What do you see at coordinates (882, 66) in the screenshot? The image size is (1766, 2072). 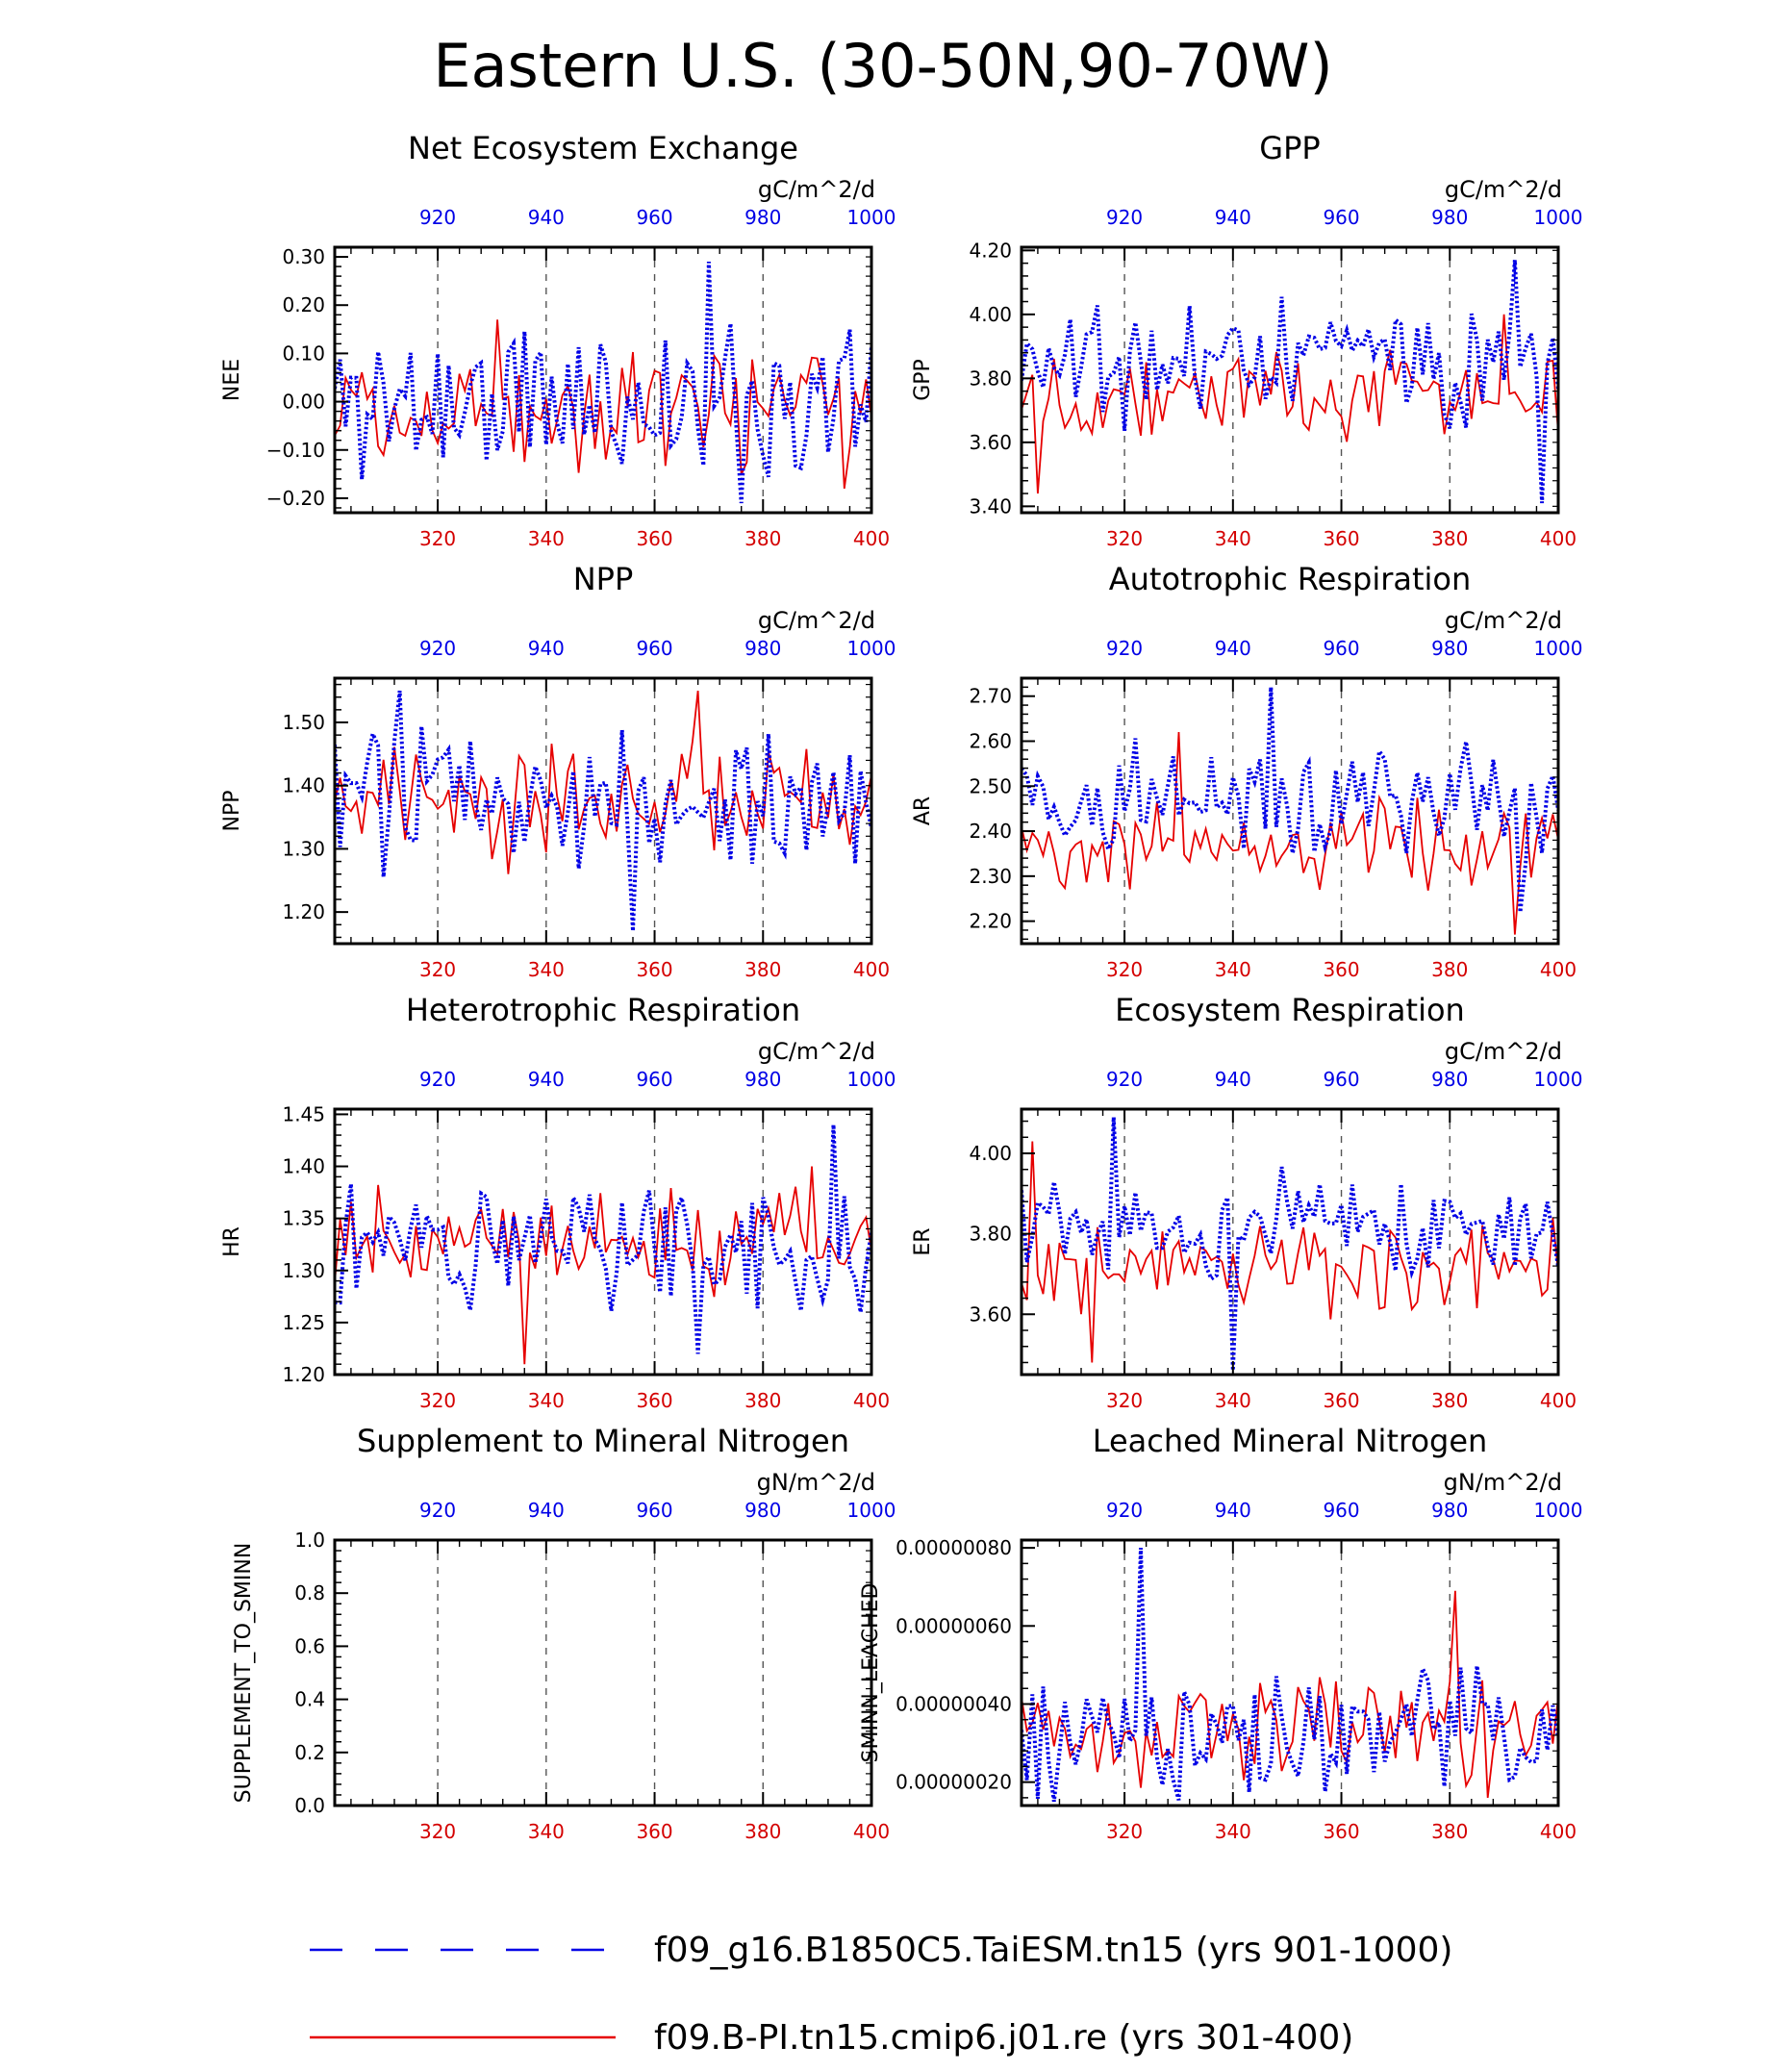 I see `figure-title: Eastern U.S. (30-50N,90-70W)` at bounding box center [882, 66].